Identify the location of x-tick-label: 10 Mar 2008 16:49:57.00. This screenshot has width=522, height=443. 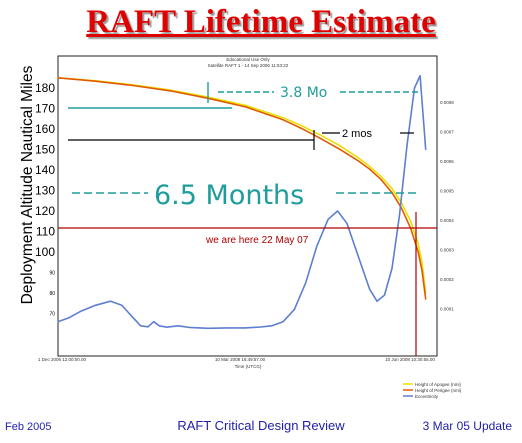
(240, 359).